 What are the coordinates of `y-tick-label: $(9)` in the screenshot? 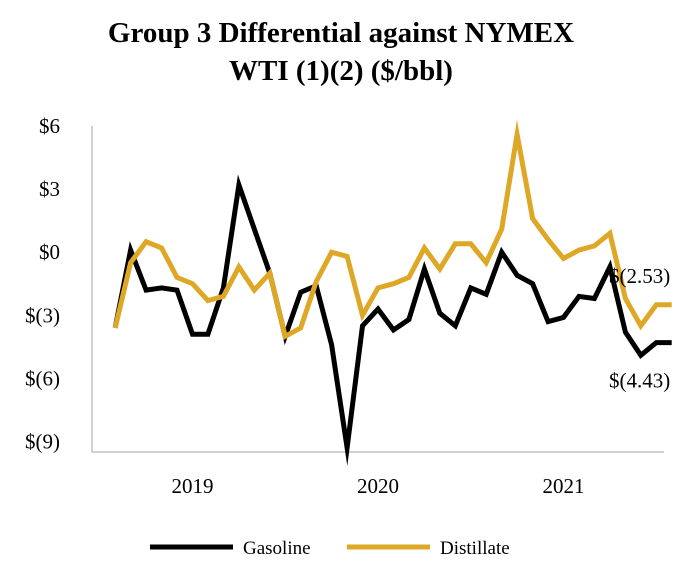 It's located at (42, 441).